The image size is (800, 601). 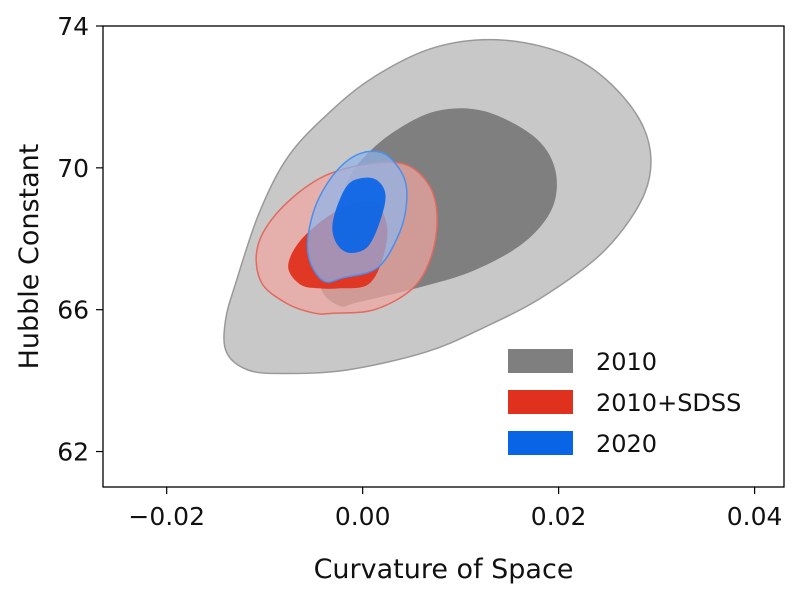 What do you see at coordinates (626, 444) in the screenshot?
I see `legend-label-2020: 2020` at bounding box center [626, 444].